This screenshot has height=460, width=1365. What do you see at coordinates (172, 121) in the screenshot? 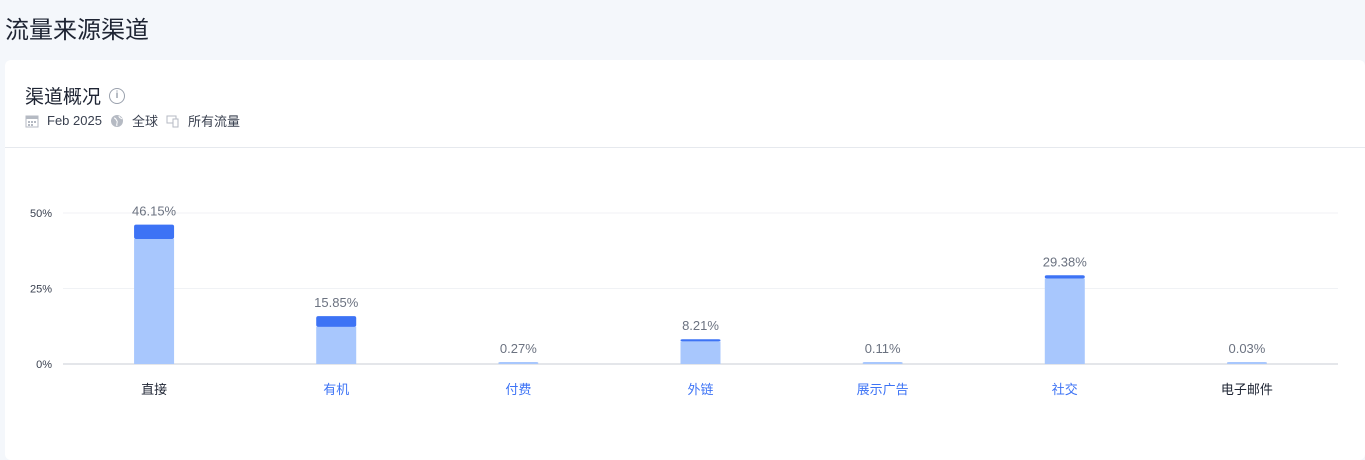
I see `devices-icon` at bounding box center [172, 121].